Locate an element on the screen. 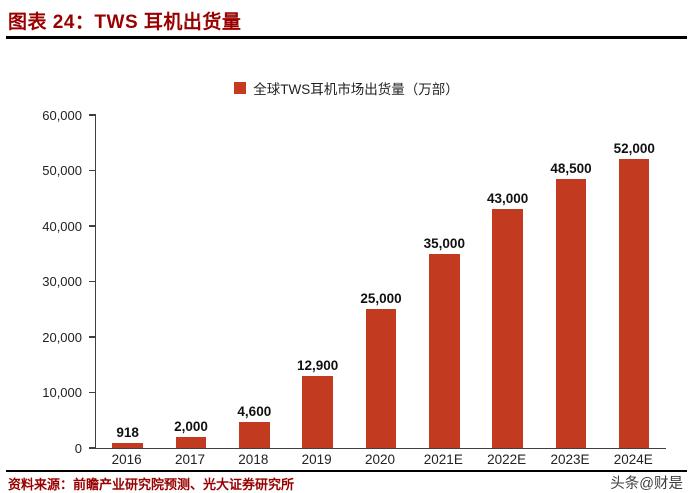 This screenshot has width=693, height=493. y-tick-label: 60,000 is located at coordinates (62, 115).